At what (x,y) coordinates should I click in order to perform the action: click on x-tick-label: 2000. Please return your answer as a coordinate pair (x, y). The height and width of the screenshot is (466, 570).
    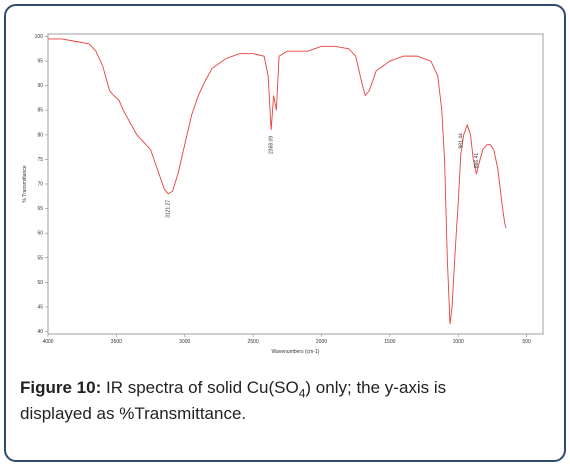
    Looking at the image, I should click on (321, 342).